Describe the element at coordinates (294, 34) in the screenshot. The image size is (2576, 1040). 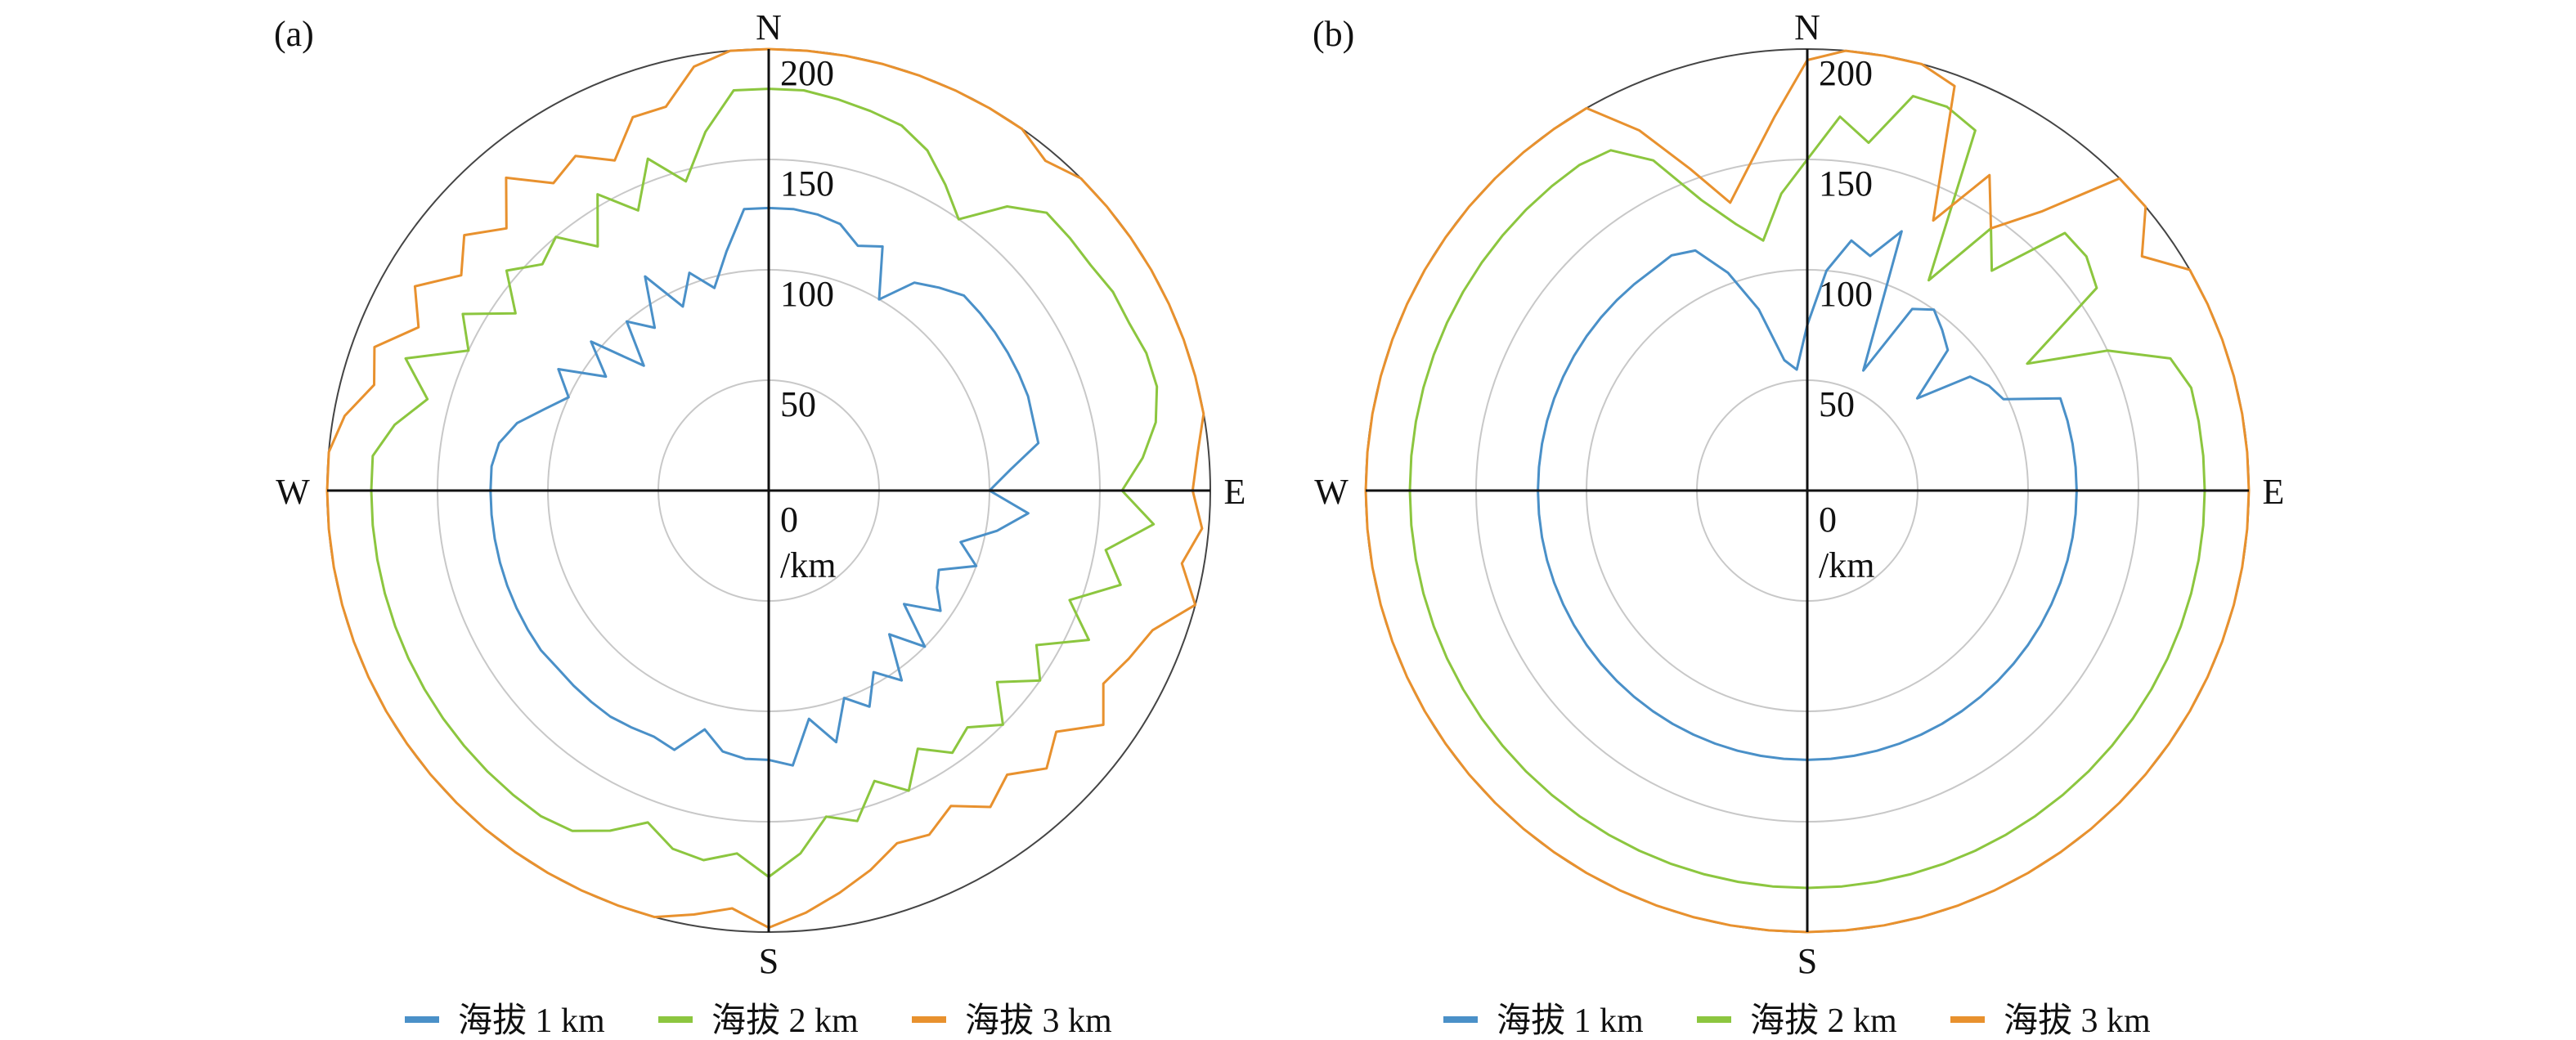
I see `panel-label: (a)` at that location.